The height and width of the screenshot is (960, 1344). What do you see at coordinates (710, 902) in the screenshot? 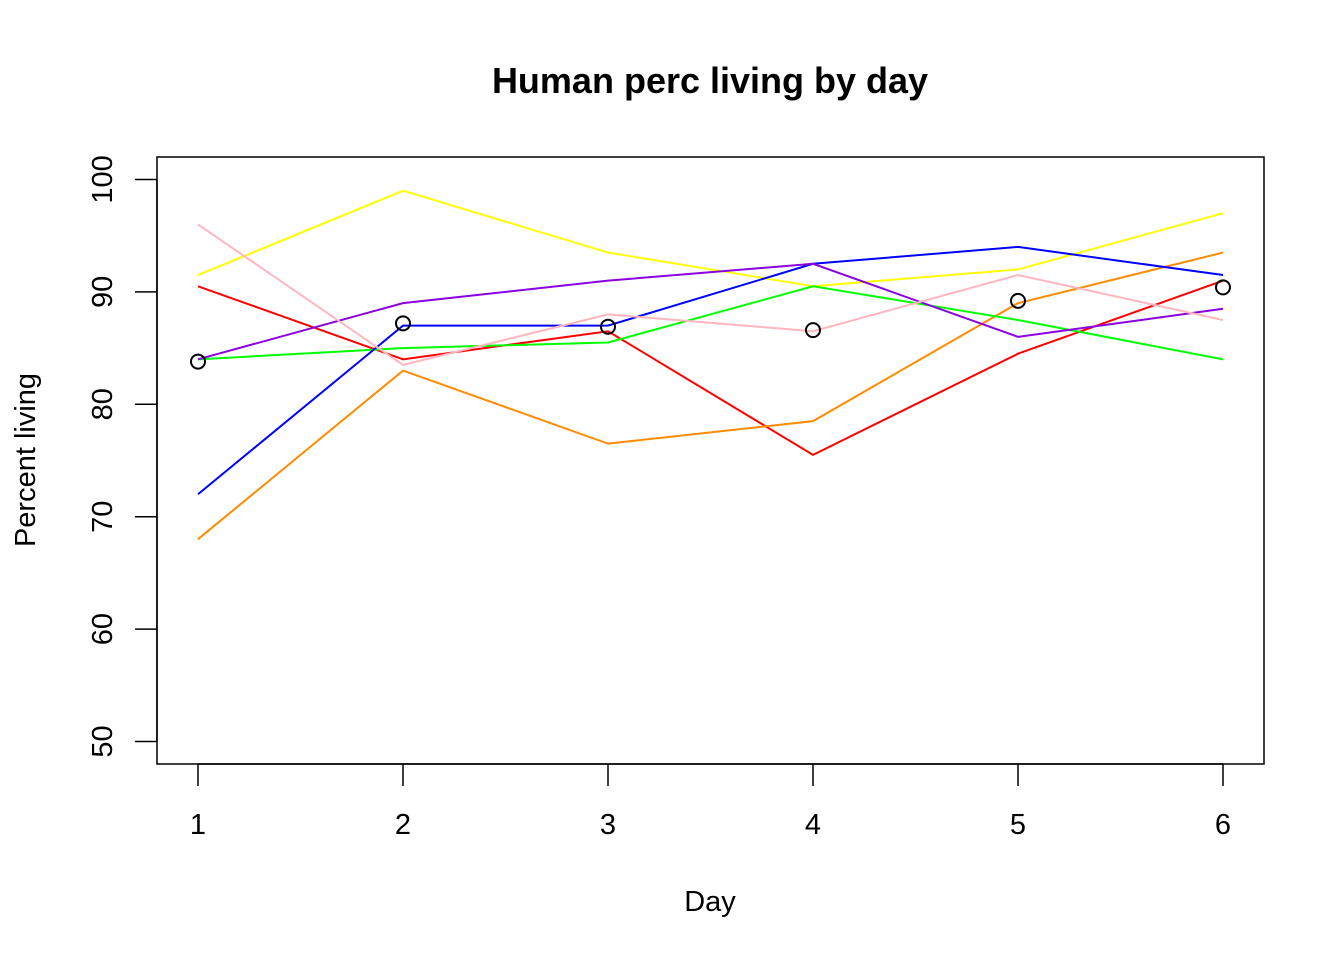
I see `x-axis-label: Day` at bounding box center [710, 902].